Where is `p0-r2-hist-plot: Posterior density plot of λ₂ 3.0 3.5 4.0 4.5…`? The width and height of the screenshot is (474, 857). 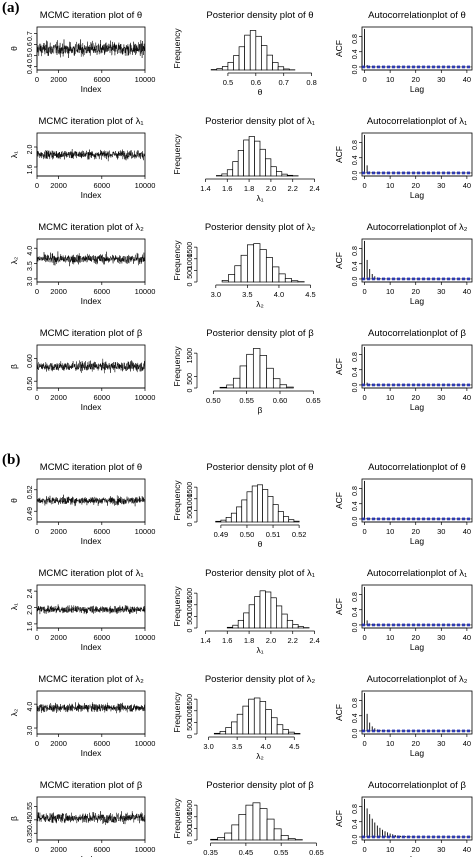
p0-r2-hist-plot: Posterior density plot of λ₂ 3.0 3.5 4.0 4.5… is located at coordinates (244, 265).